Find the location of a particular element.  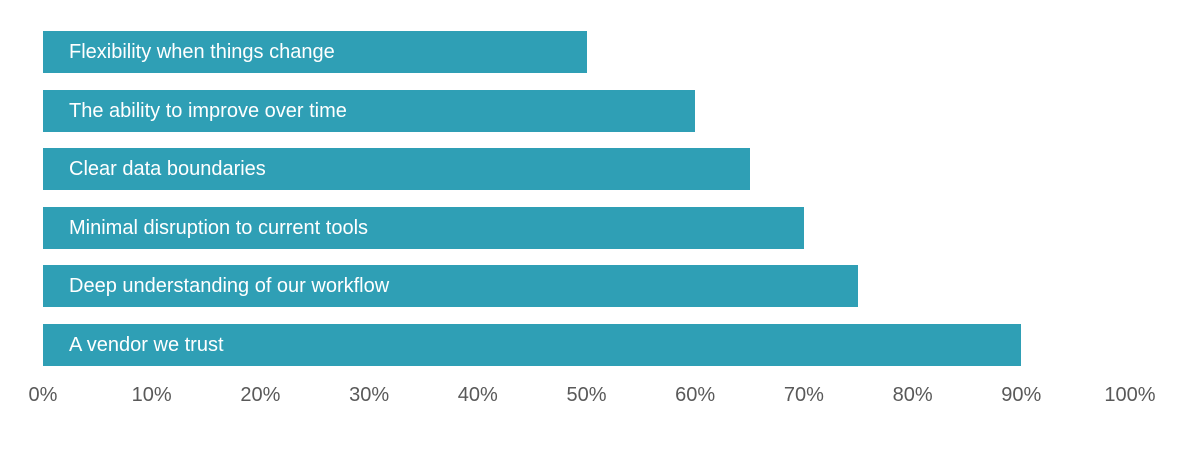

bar-row: A vendor we trust is located at coordinates (586, 344).